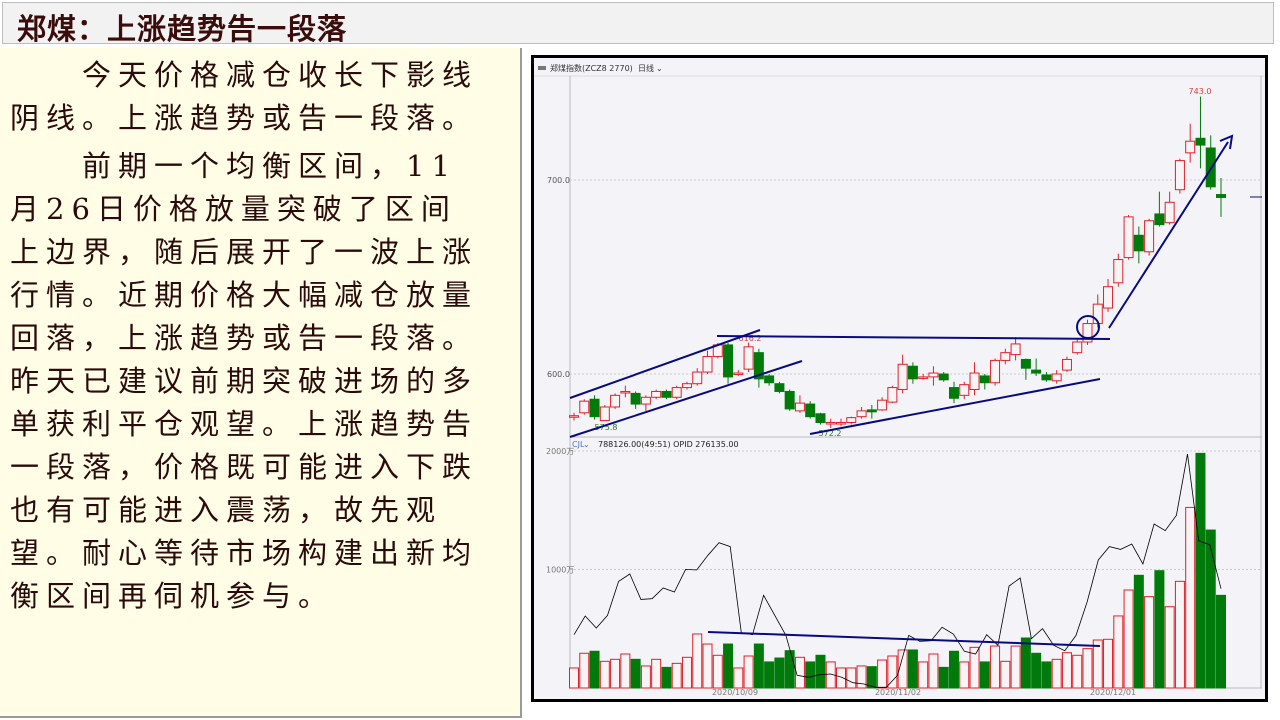  I want to click on date-tick-label: 2020/10/09, so click(735, 692).